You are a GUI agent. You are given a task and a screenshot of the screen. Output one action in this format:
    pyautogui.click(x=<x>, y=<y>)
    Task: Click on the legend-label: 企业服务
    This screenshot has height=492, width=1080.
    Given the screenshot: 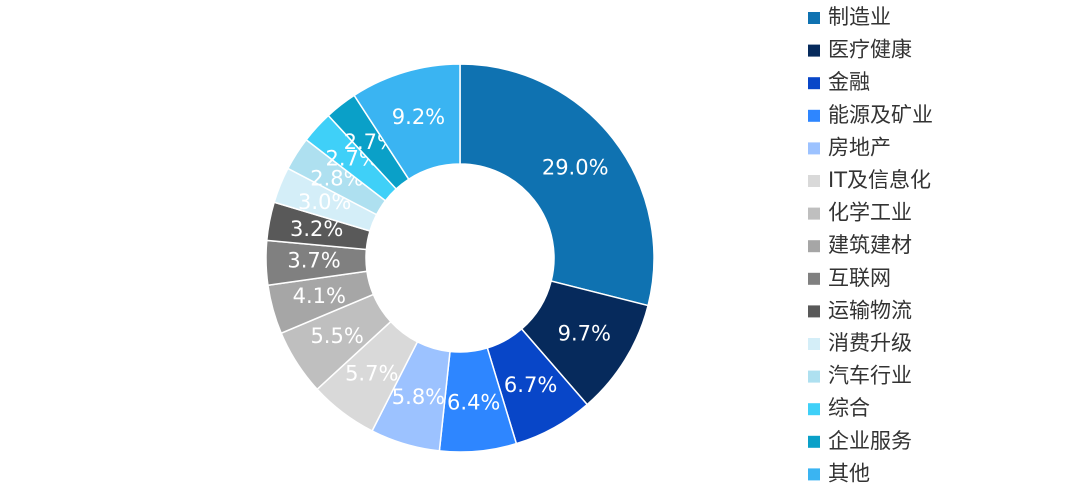 What is the action you would take?
    pyautogui.click(x=870, y=441)
    